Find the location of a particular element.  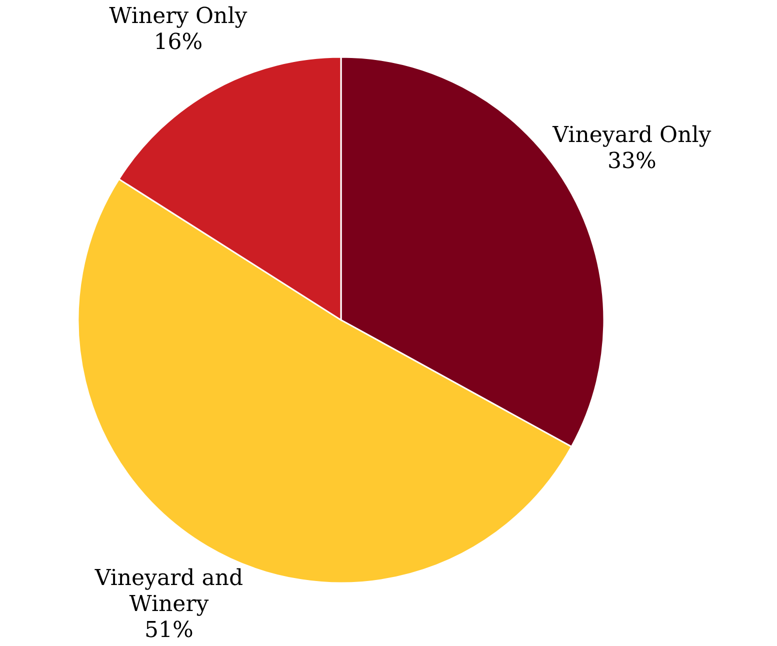

data-label: 16% is located at coordinates (178, 42).